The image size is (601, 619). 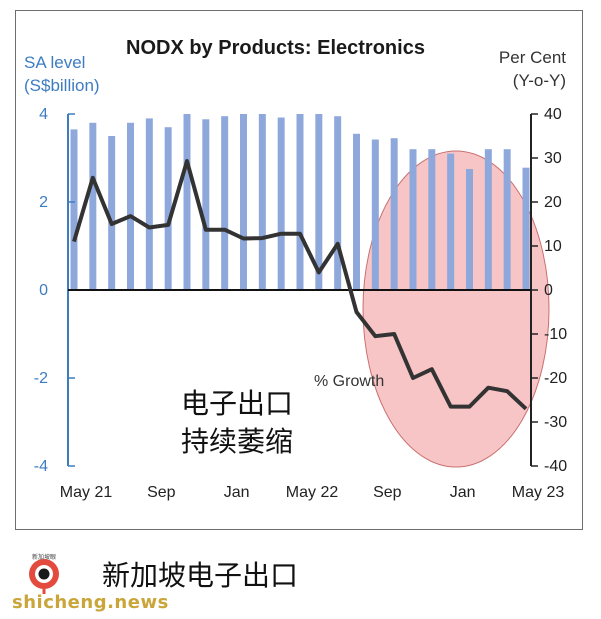 I want to click on right-tick-label: -40, so click(x=555, y=466).